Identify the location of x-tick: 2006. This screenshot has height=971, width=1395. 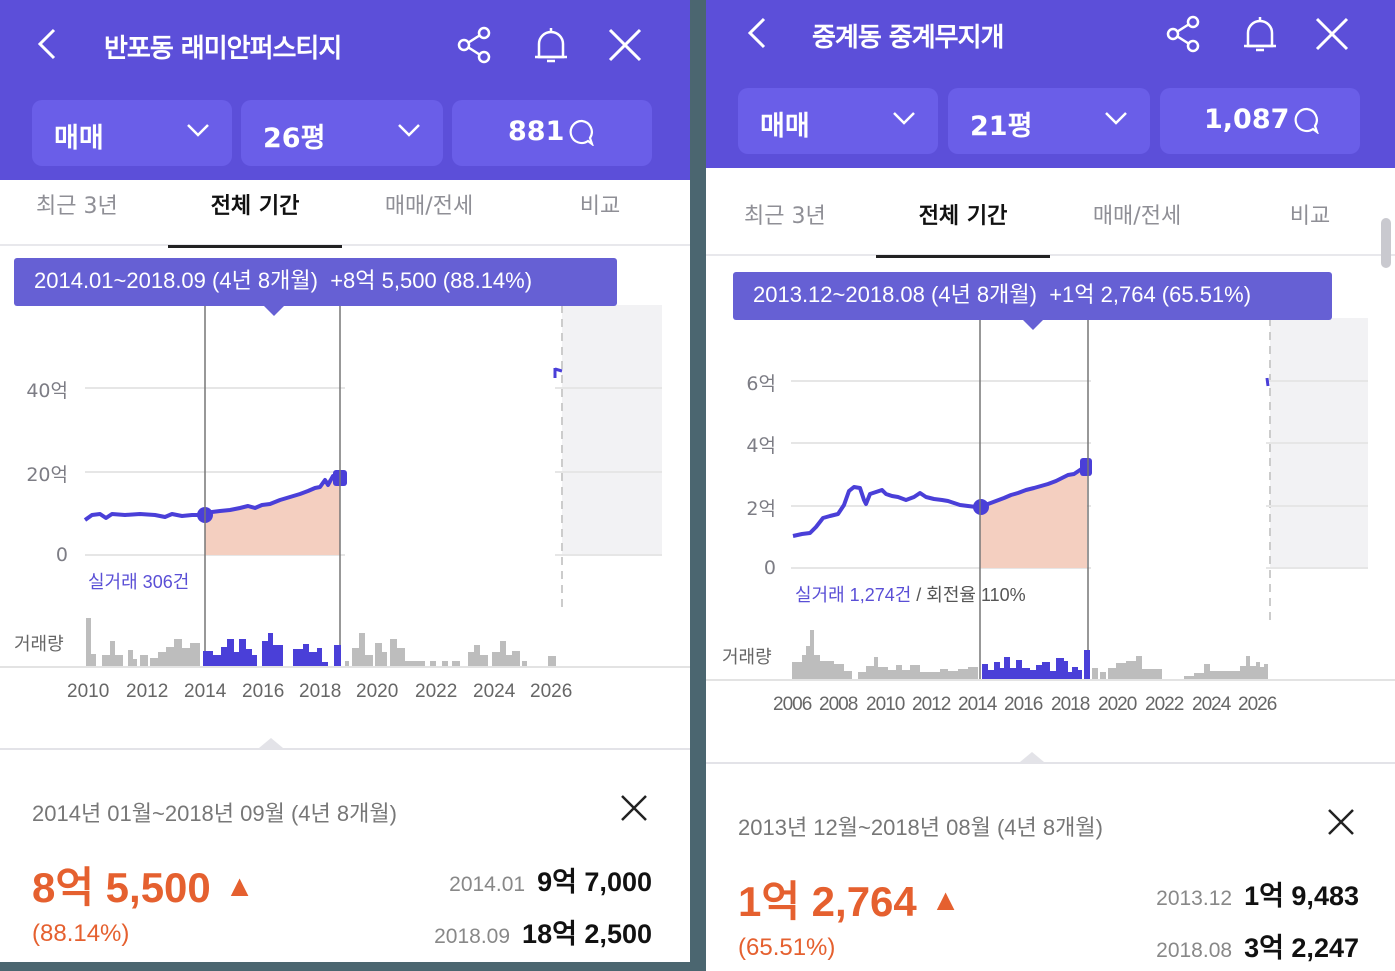
(792, 704).